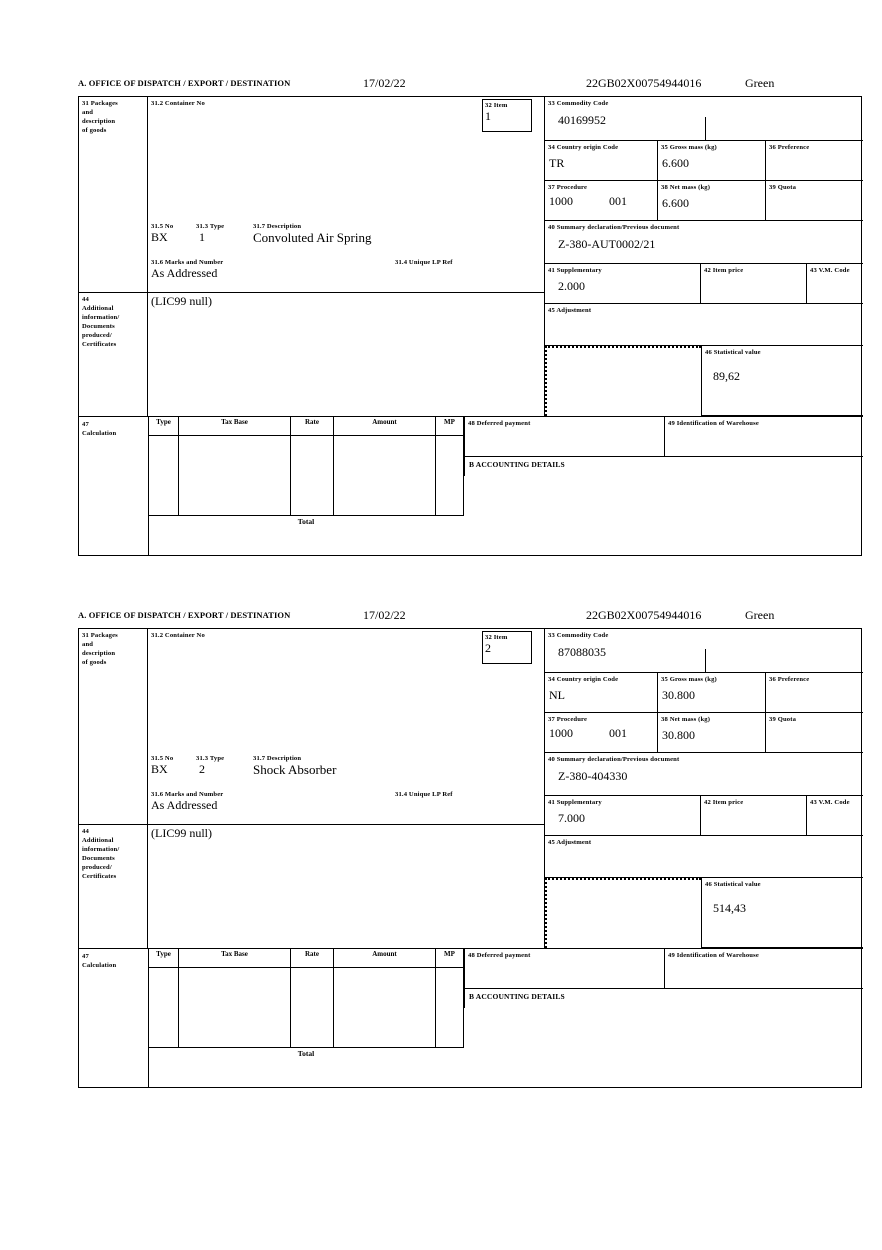  Describe the element at coordinates (163, 422) in the screenshot. I see `calc-header-type: Type` at that location.